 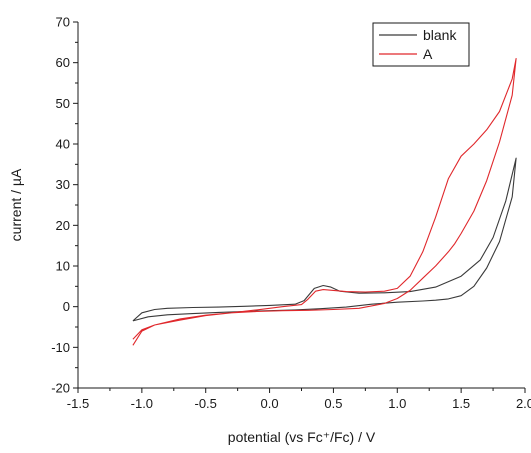 What do you see at coordinates (428, 54) in the screenshot?
I see `legend-label: A` at bounding box center [428, 54].